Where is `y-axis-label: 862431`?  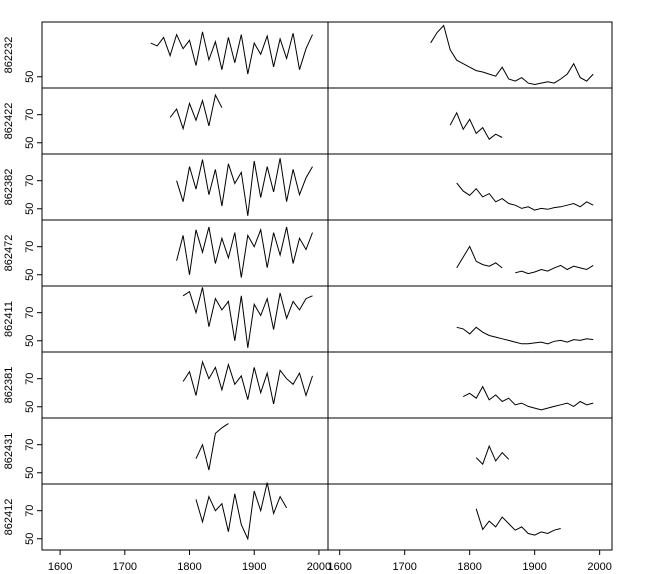 y-axis-label: 862431 is located at coordinates (9, 451).